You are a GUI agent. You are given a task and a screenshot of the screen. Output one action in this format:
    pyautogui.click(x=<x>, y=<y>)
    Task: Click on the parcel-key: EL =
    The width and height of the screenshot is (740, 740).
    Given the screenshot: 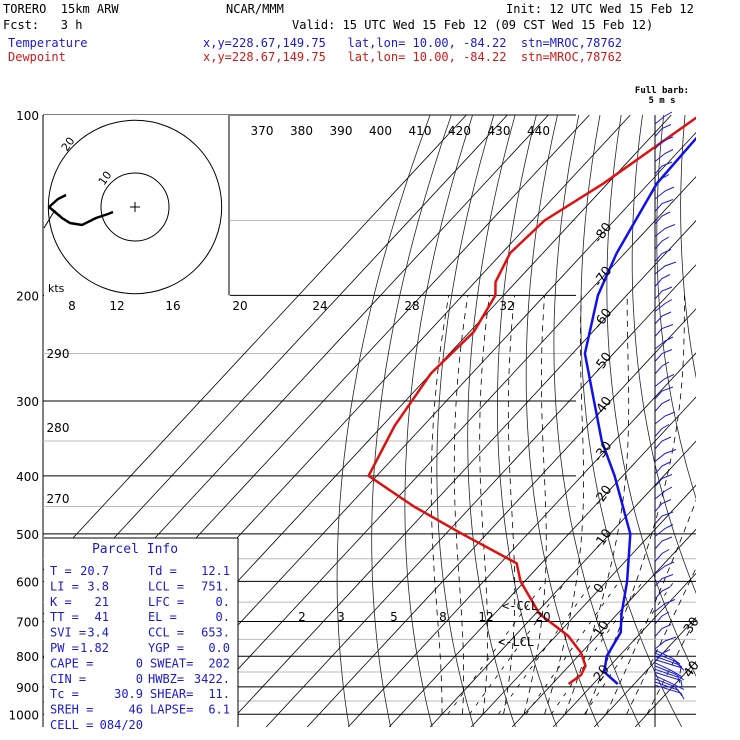 What is the action you would take?
    pyautogui.click(x=162, y=617)
    